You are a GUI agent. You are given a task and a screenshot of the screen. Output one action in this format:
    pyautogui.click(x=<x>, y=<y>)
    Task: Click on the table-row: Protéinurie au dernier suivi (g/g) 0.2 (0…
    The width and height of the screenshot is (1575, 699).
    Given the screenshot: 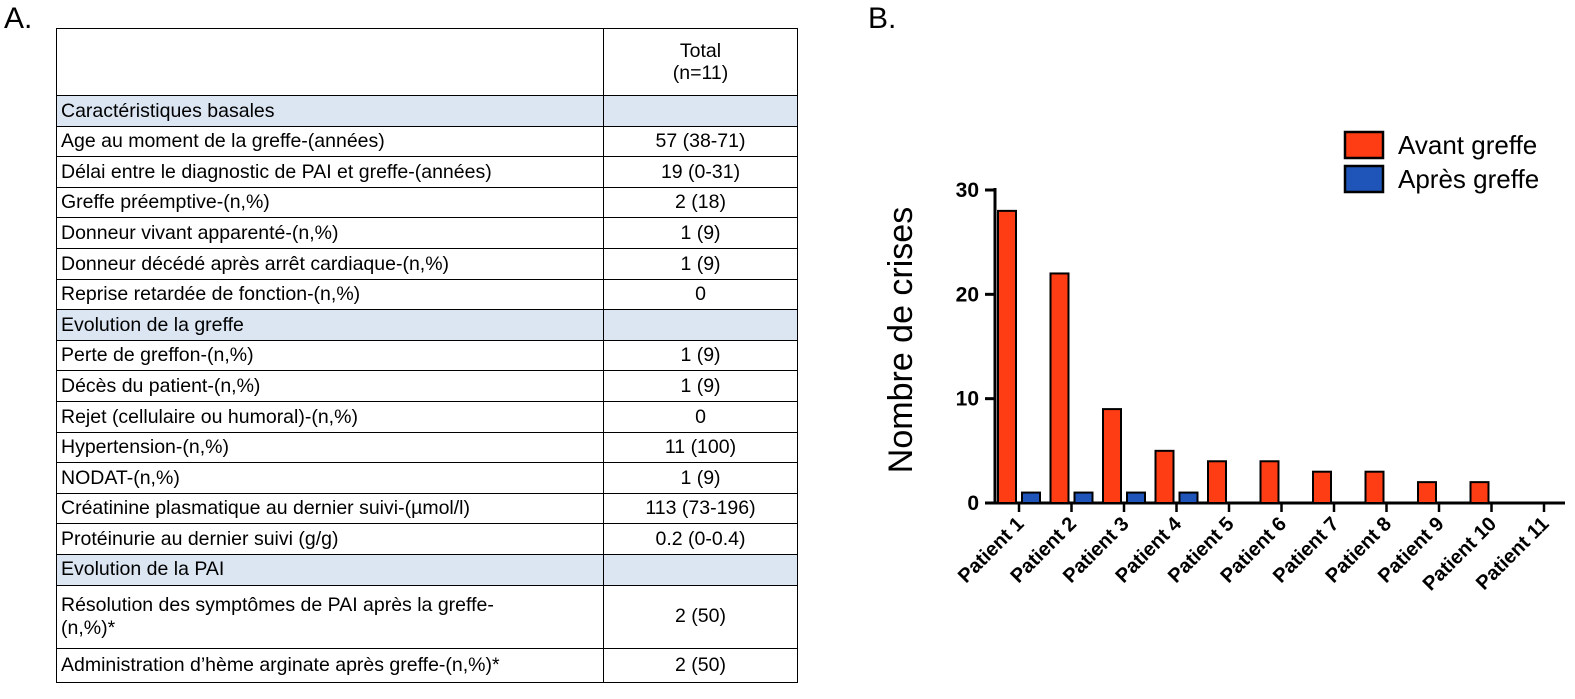 What is the action you would take?
    pyautogui.click(x=427, y=539)
    